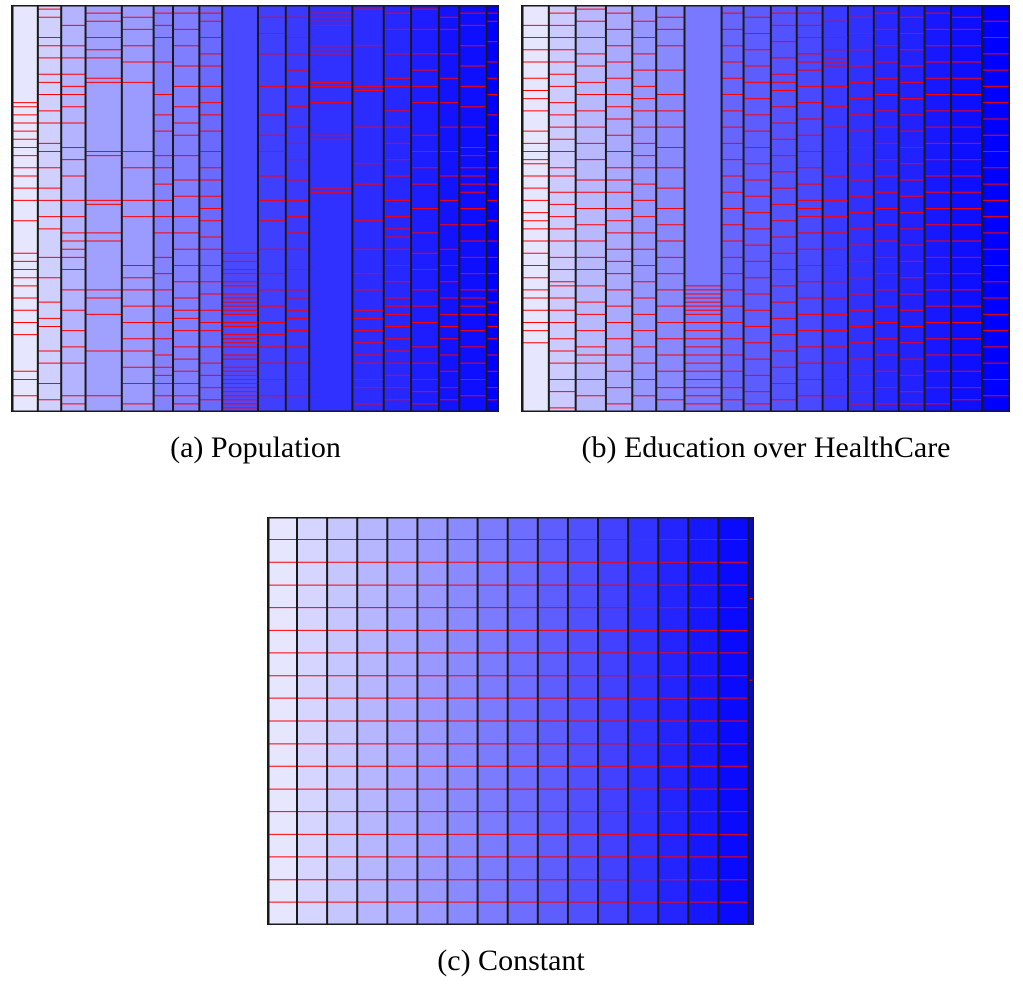 Image resolution: width=1023 pixels, height=986 pixels. I want to click on caption-constant: (c) Constant, so click(511, 960).